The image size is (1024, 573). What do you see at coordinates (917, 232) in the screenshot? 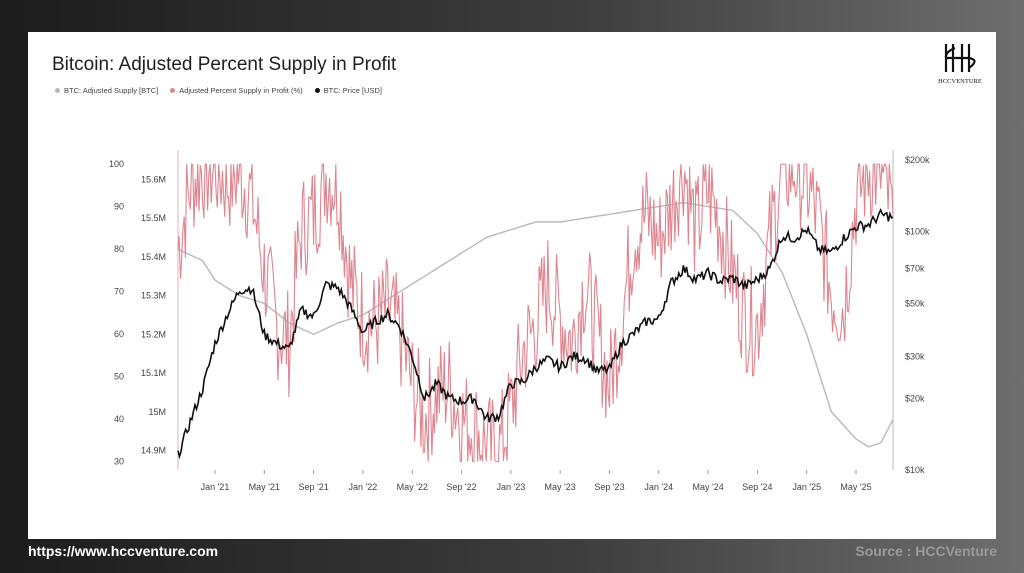
I see `price-tick-label: $100k` at bounding box center [917, 232].